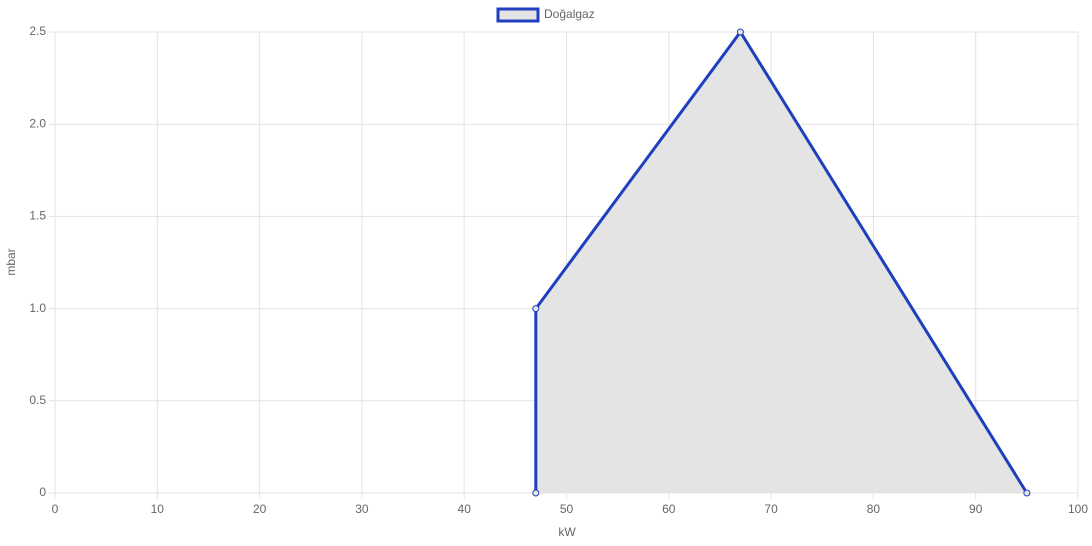  What do you see at coordinates (465, 509) in the screenshot?
I see `x-tick-label: 40` at bounding box center [465, 509].